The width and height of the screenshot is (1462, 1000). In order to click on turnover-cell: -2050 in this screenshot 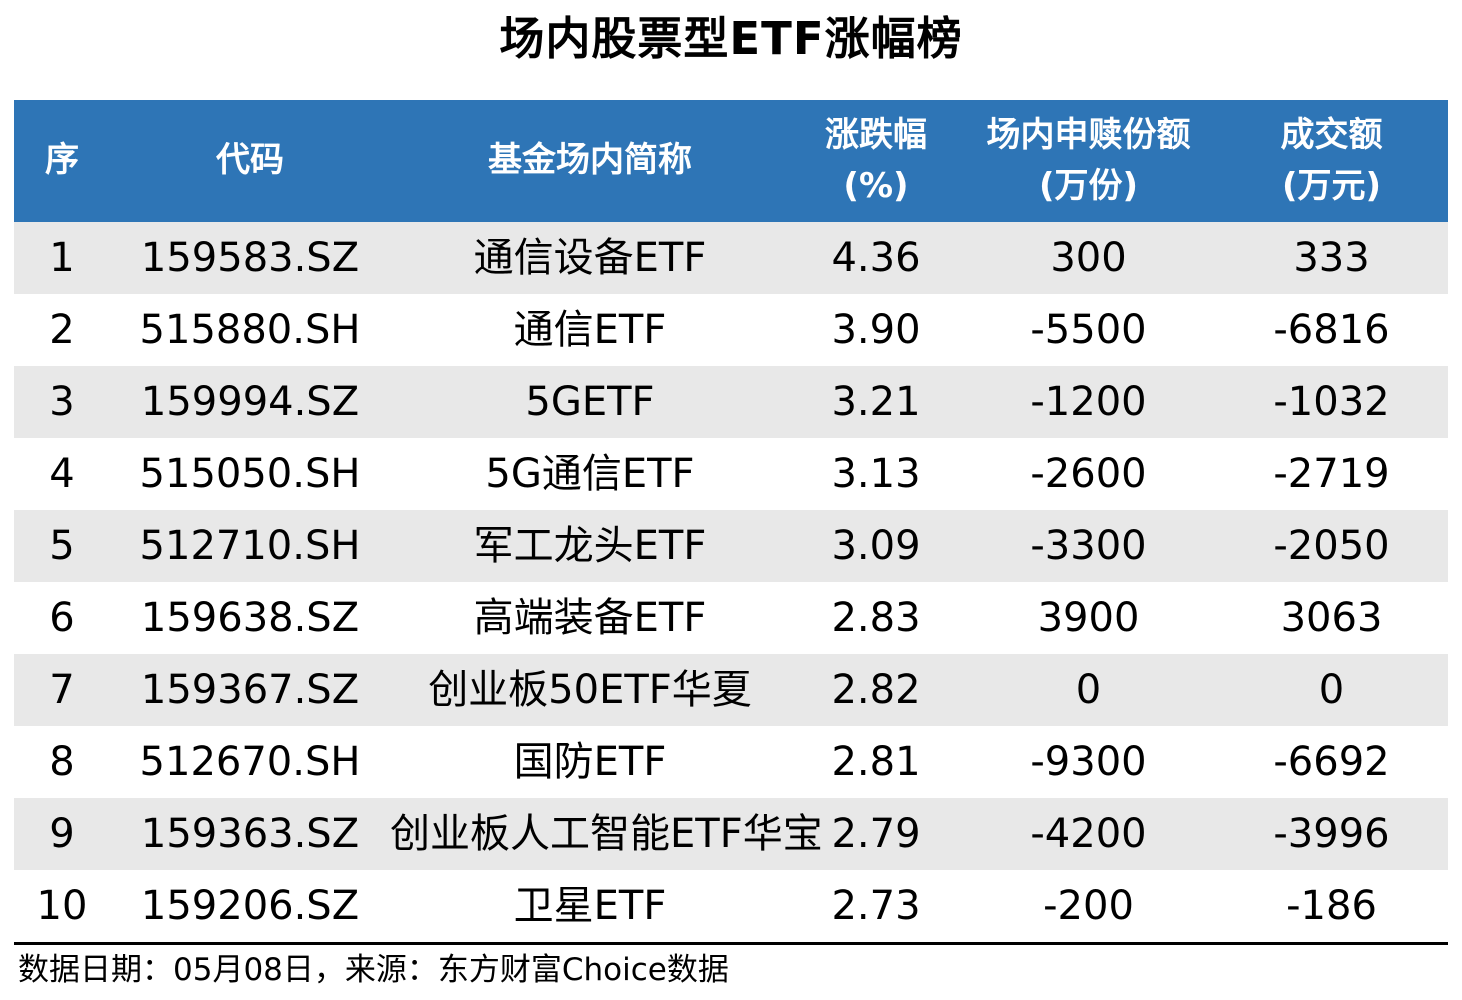, I will do `click(1331, 545)`.